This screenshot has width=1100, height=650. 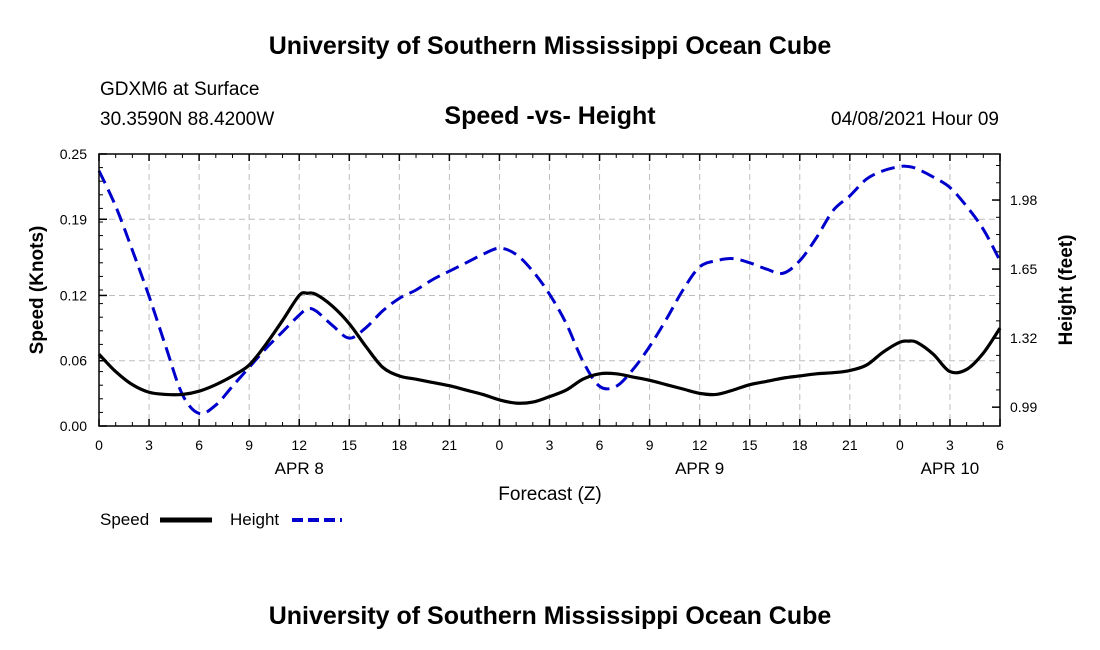 What do you see at coordinates (124, 519) in the screenshot?
I see `legend-label-speed: Speed` at bounding box center [124, 519].